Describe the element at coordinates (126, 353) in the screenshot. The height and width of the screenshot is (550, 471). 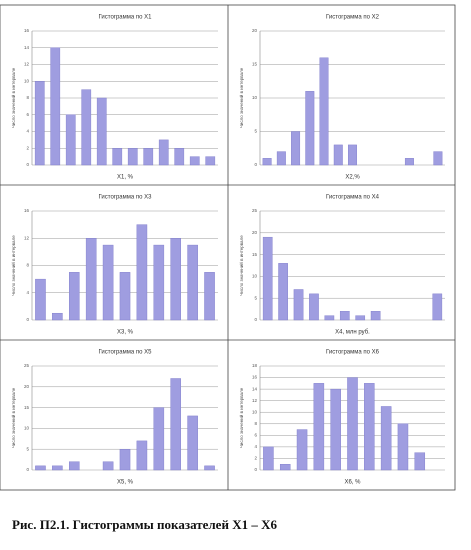
I see `chart-title: Гистограмма по X5` at that location.